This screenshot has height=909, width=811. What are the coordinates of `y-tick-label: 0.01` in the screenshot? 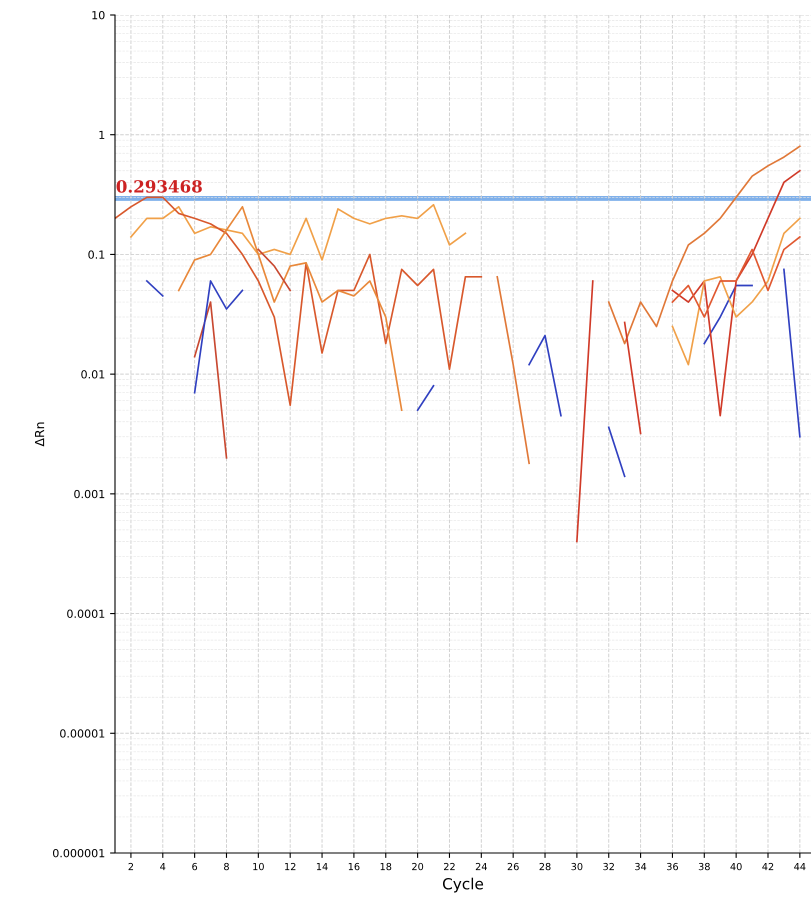 It's located at (92, 374).